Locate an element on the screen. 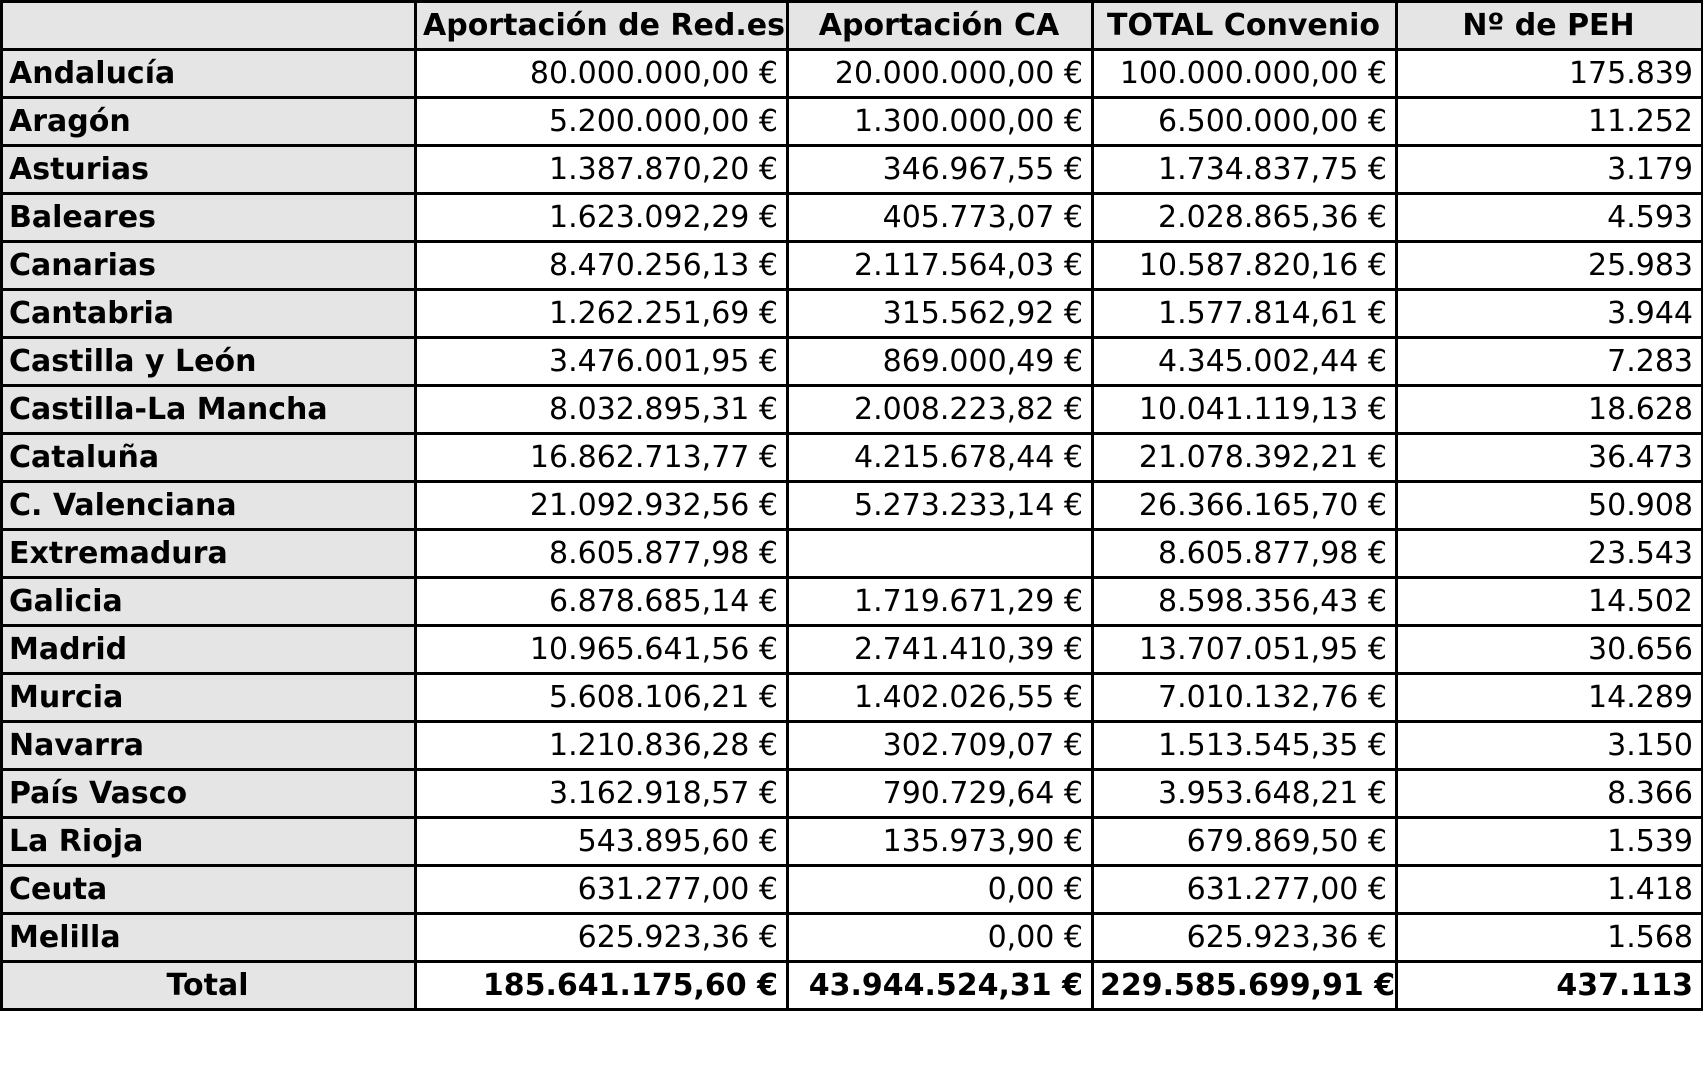  total-convenio-cell: 2.028.865,36 € is located at coordinates (1244, 217).